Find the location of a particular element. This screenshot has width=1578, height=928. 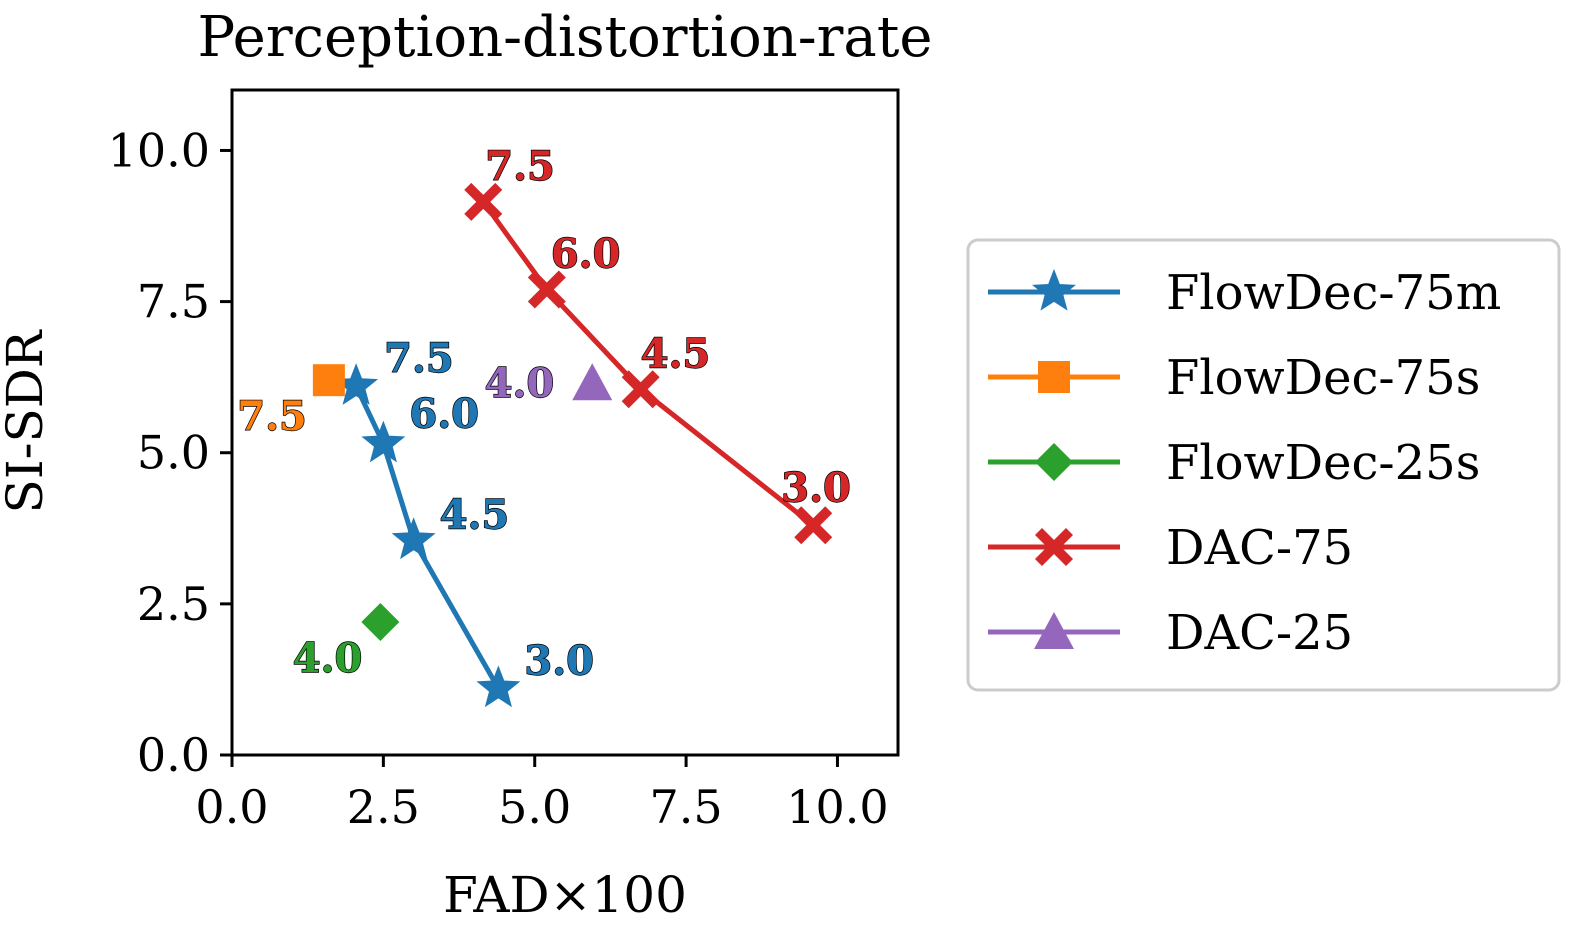

legend-label: FlowDec-75s is located at coordinates (1323, 378).